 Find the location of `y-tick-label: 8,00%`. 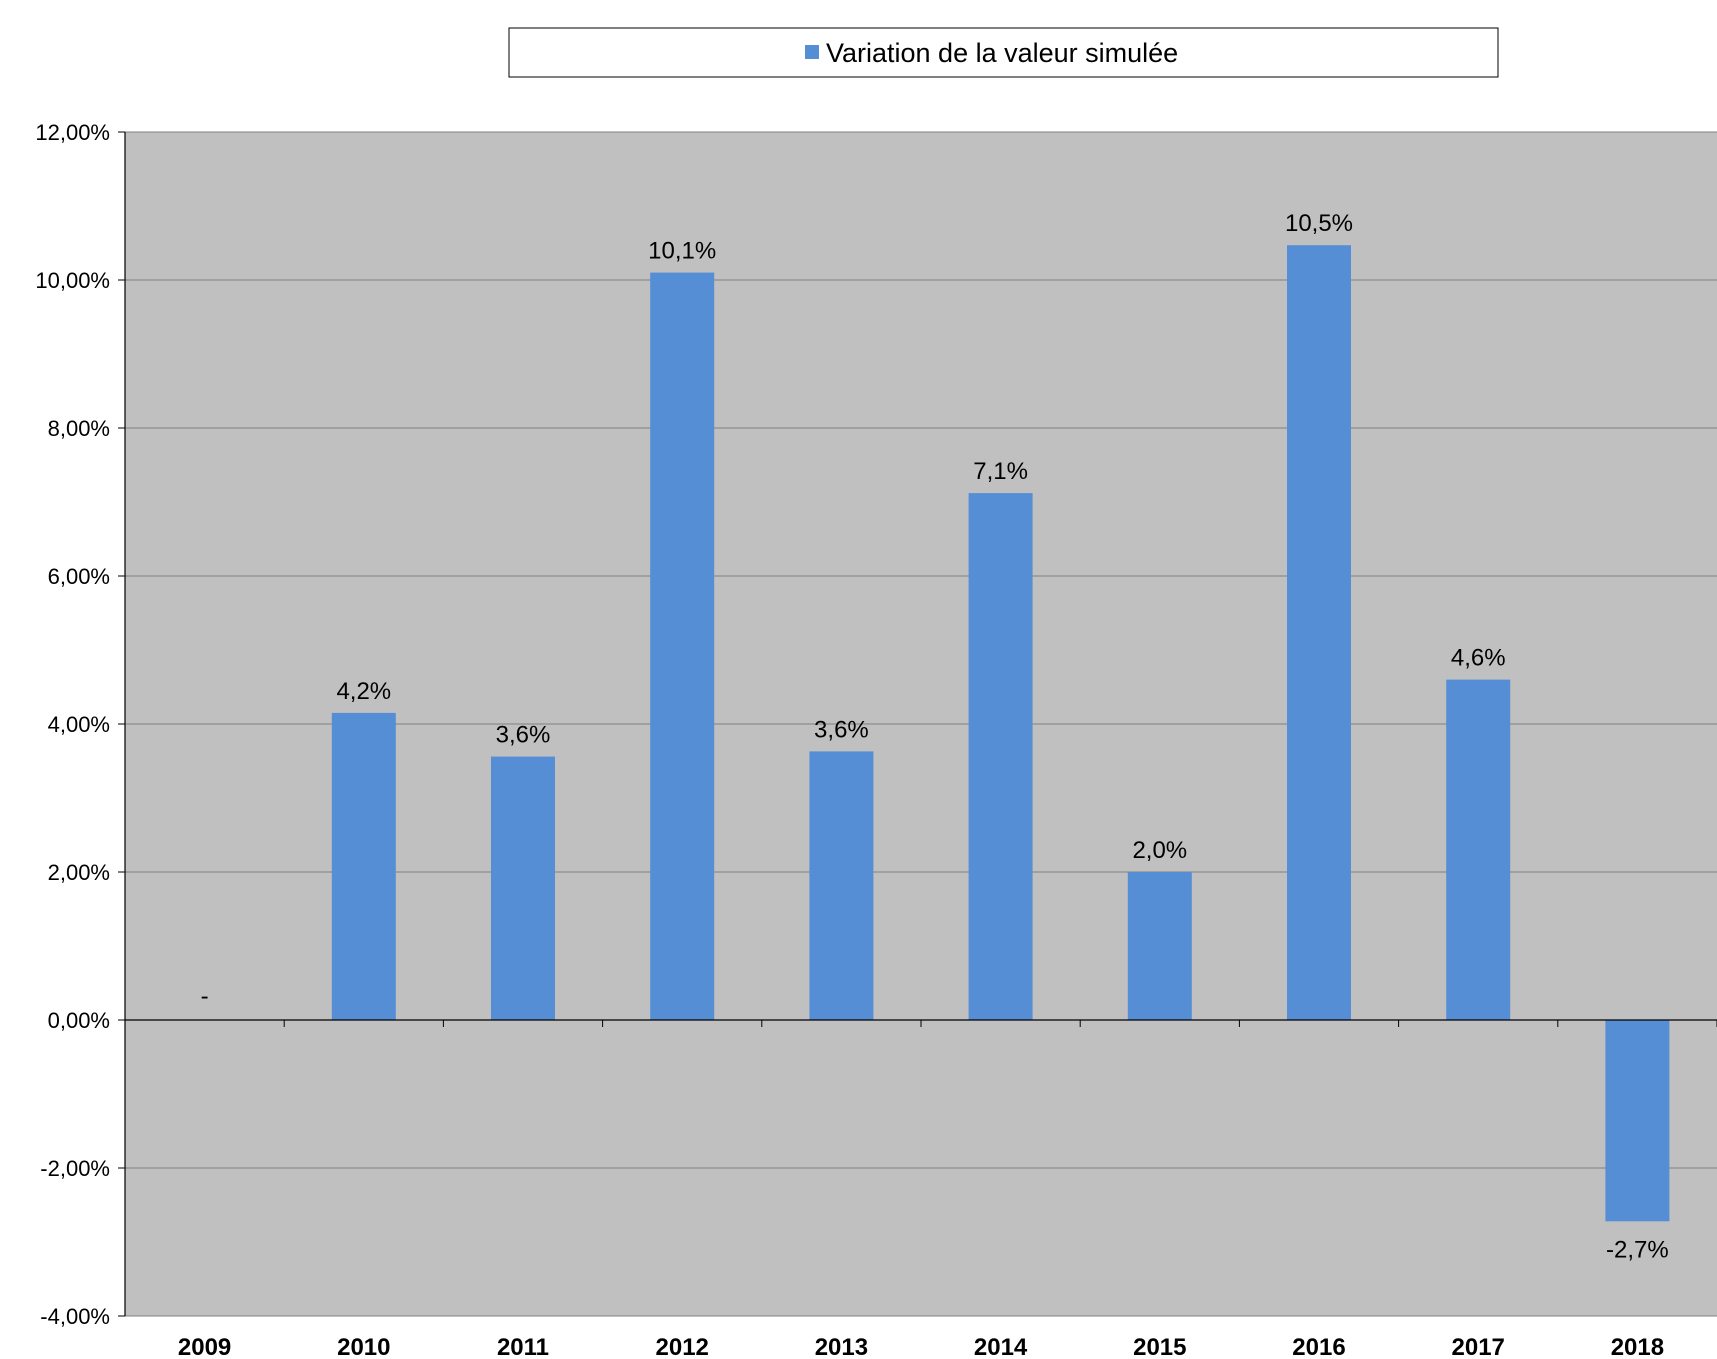

y-tick-label: 8,00% is located at coordinates (79, 428).